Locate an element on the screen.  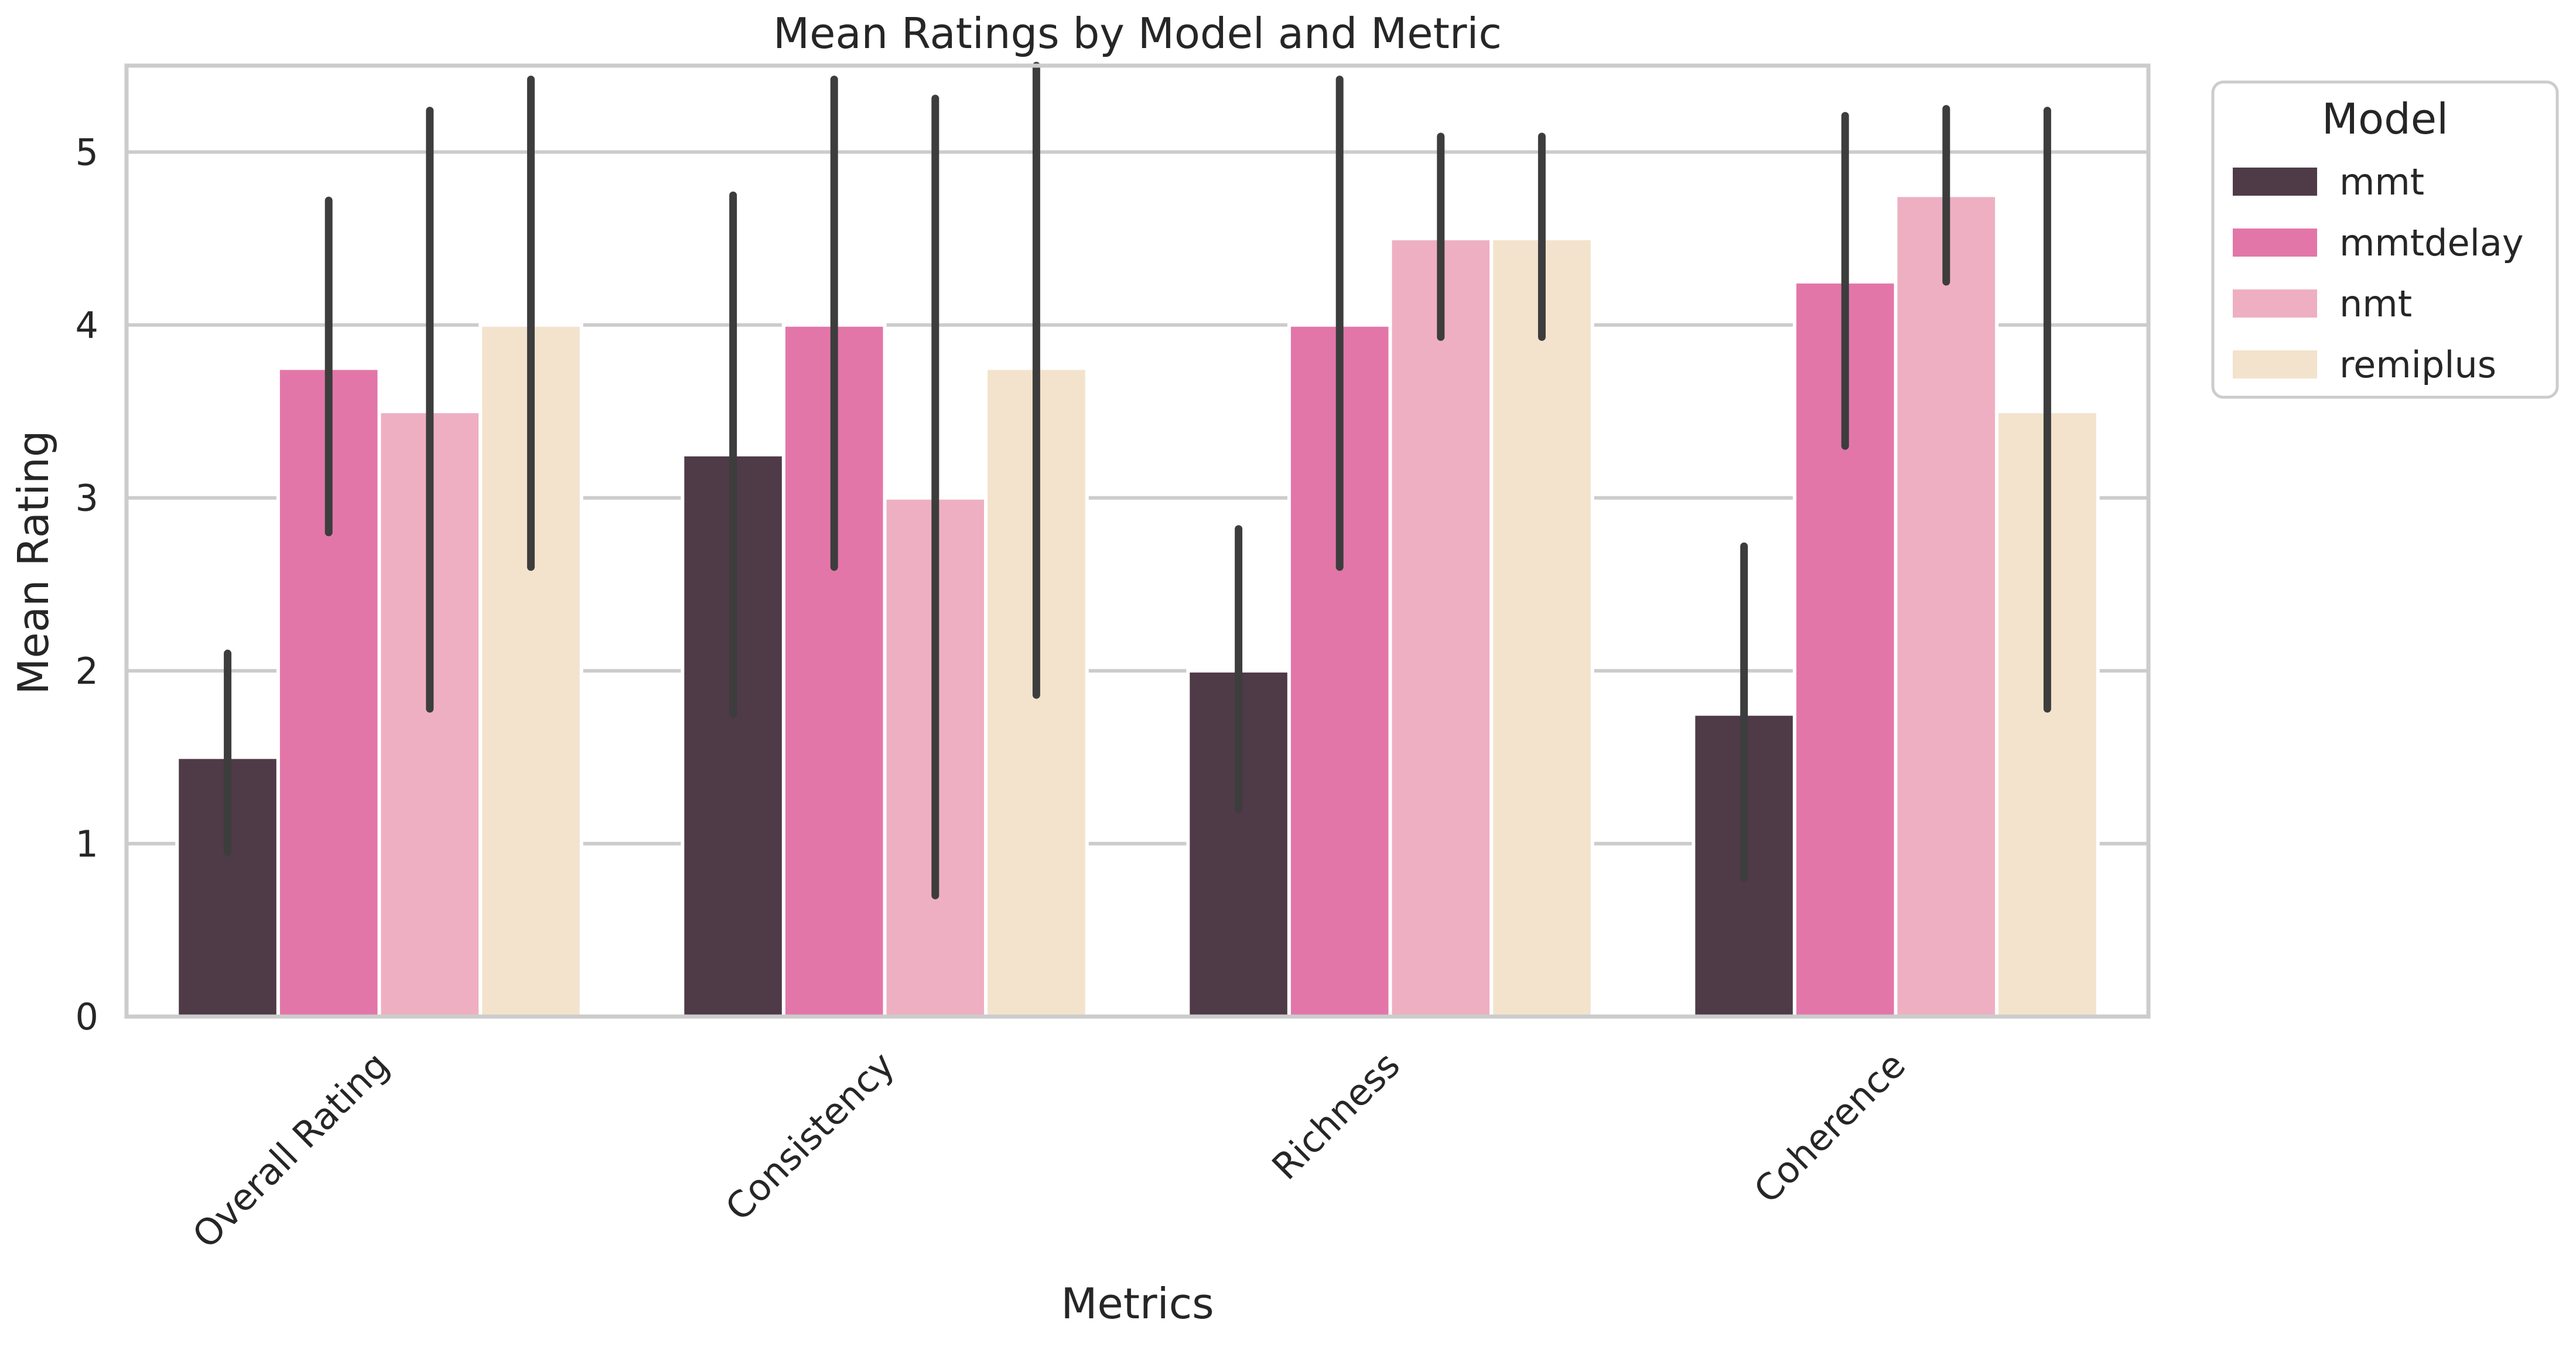
legend-label-mmt: mmt is located at coordinates (2381, 182).